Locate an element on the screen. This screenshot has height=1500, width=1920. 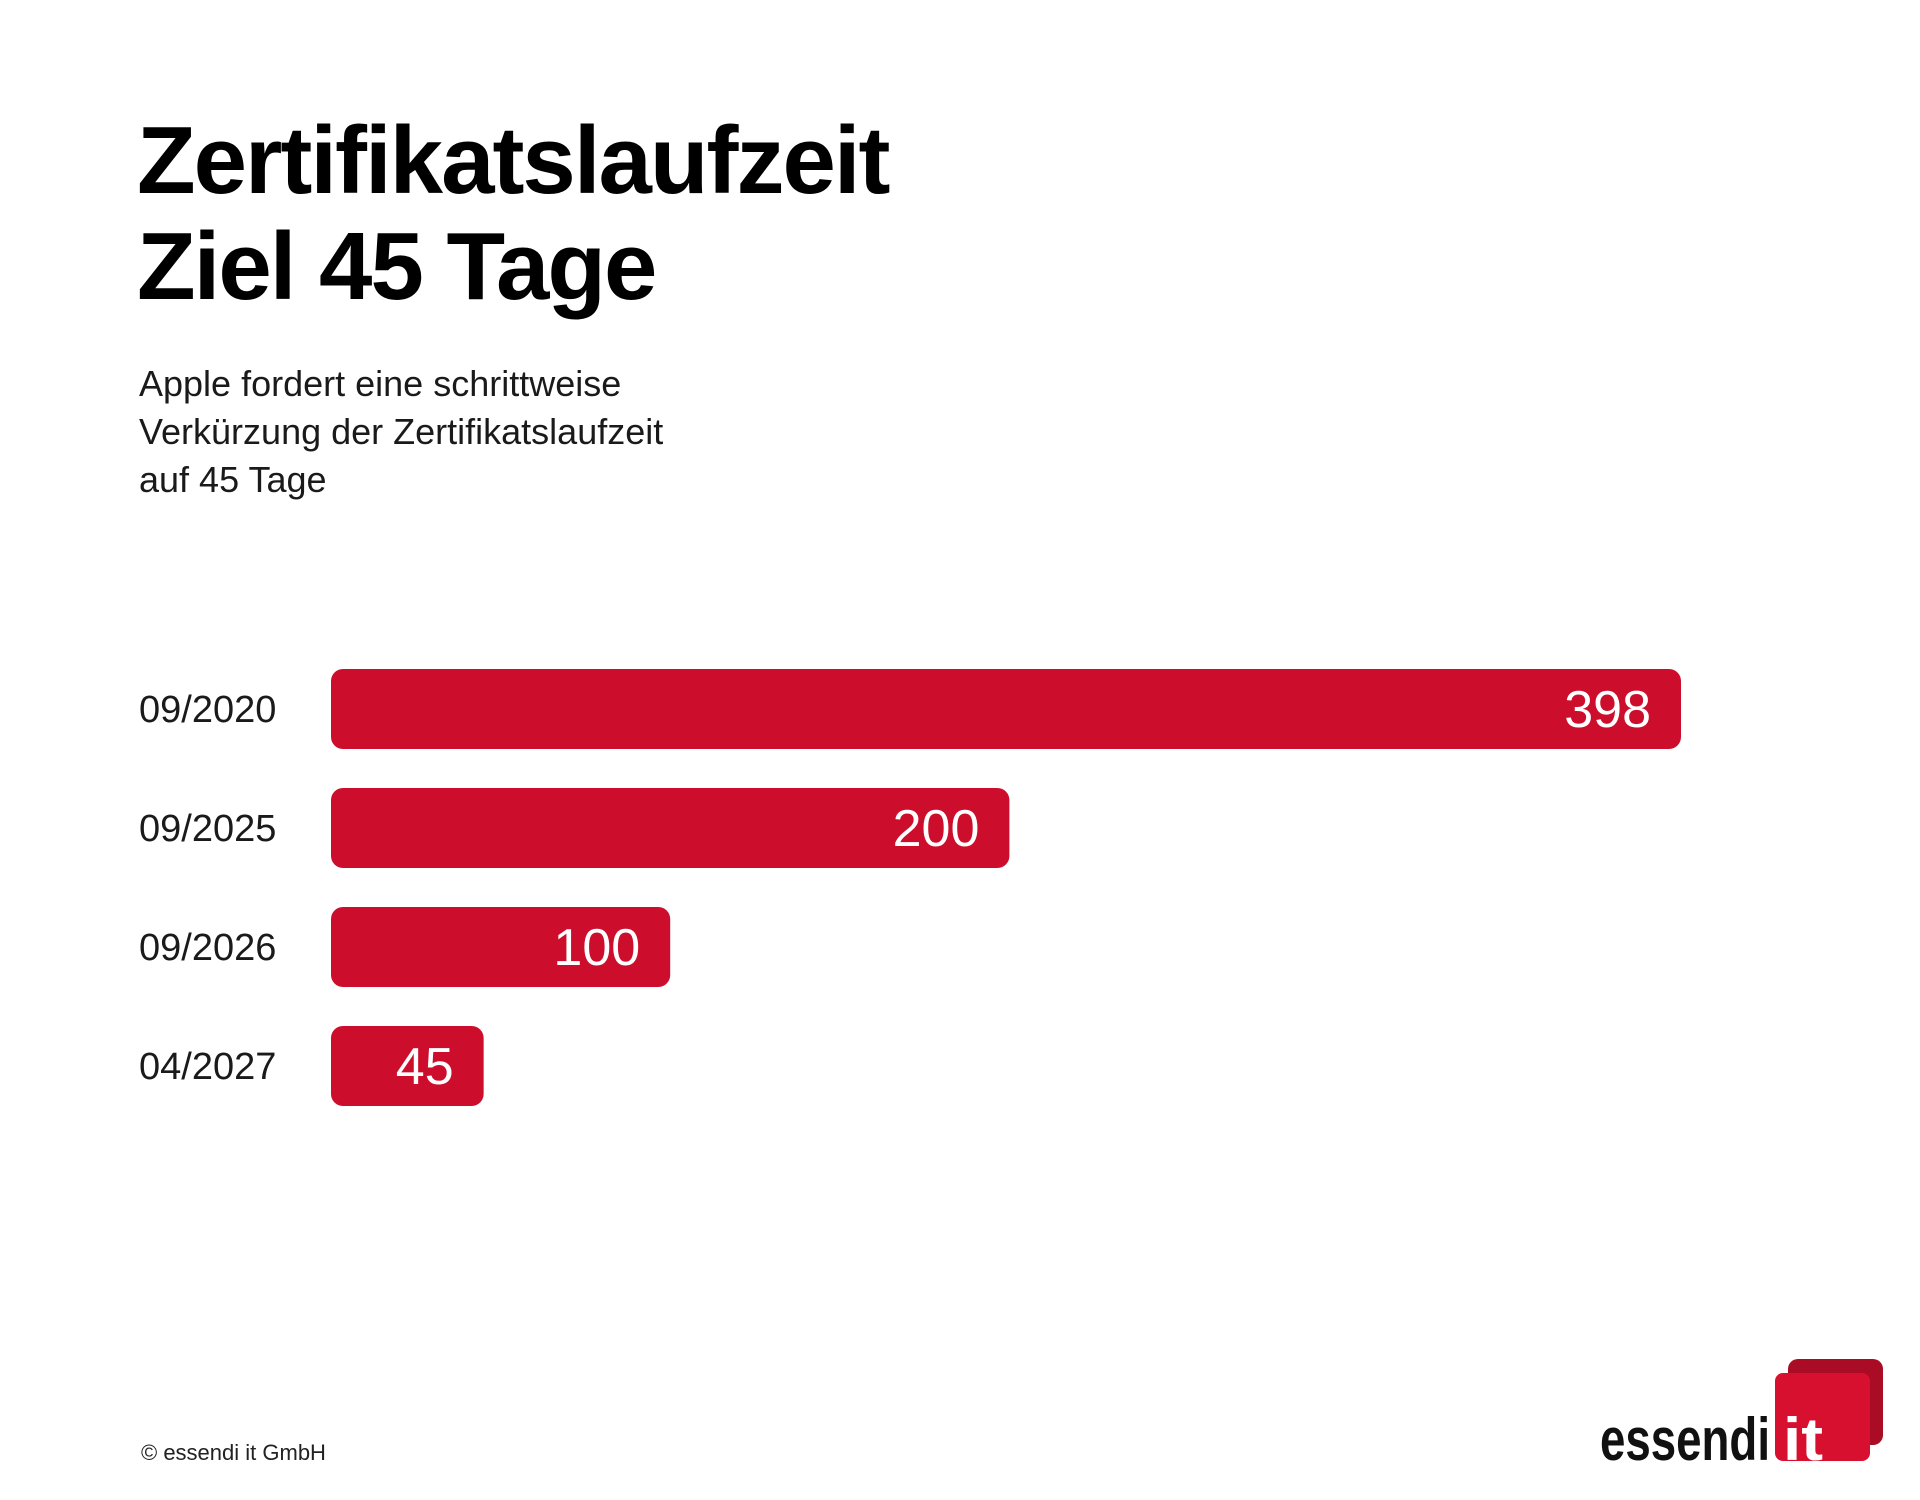
chart-title: Zertifikatslaufzeit Ziel 45 Tage is located at coordinates (514, 213).